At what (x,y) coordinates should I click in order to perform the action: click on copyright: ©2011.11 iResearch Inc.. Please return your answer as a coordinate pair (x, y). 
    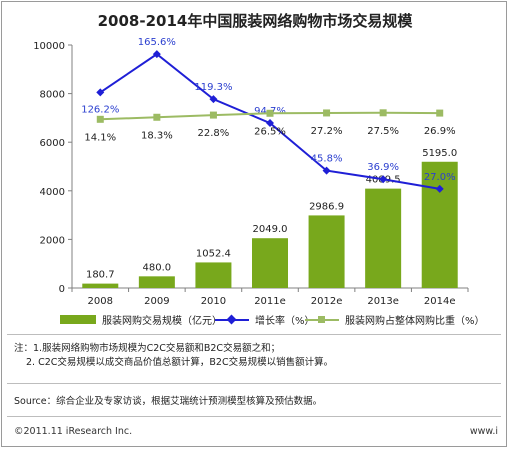
    Looking at the image, I should click on (73, 431).